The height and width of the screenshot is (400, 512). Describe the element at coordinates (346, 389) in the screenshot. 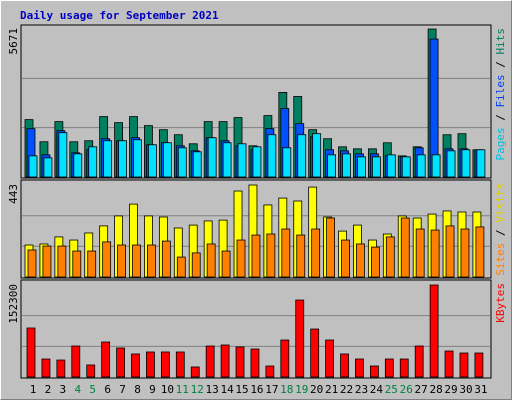

I see `x-tick-label: 22` at that location.